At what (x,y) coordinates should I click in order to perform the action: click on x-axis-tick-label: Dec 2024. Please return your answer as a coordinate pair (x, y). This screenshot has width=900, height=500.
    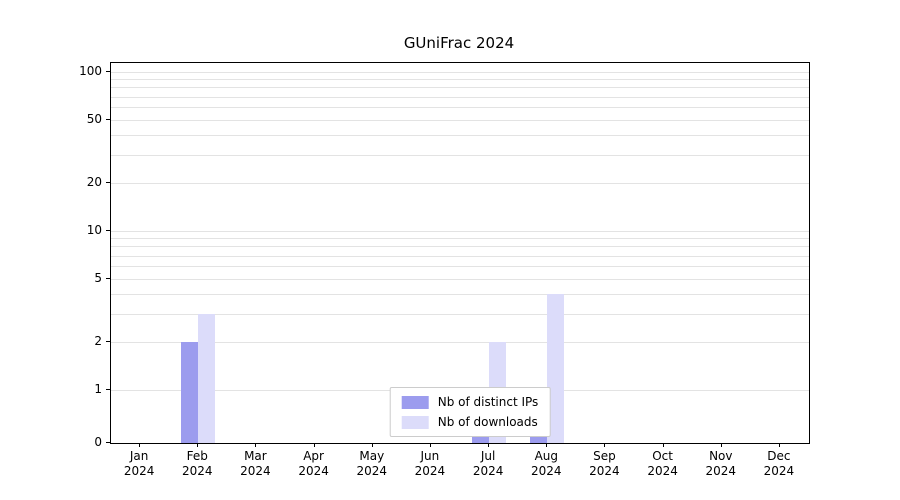
    Looking at the image, I should click on (779, 464).